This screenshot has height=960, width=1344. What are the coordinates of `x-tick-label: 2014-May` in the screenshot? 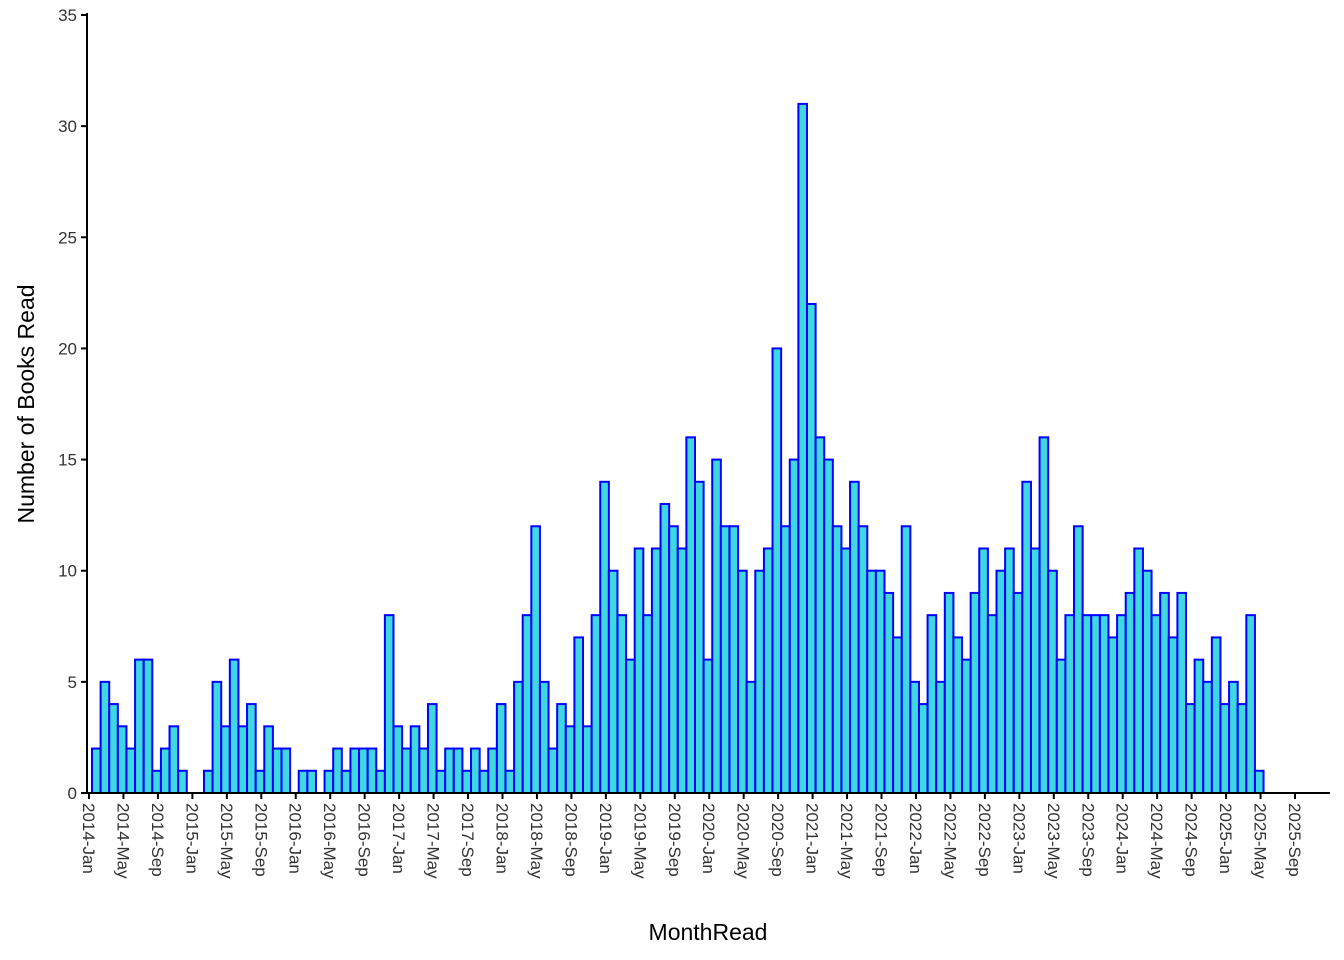 It's located at (122, 841).